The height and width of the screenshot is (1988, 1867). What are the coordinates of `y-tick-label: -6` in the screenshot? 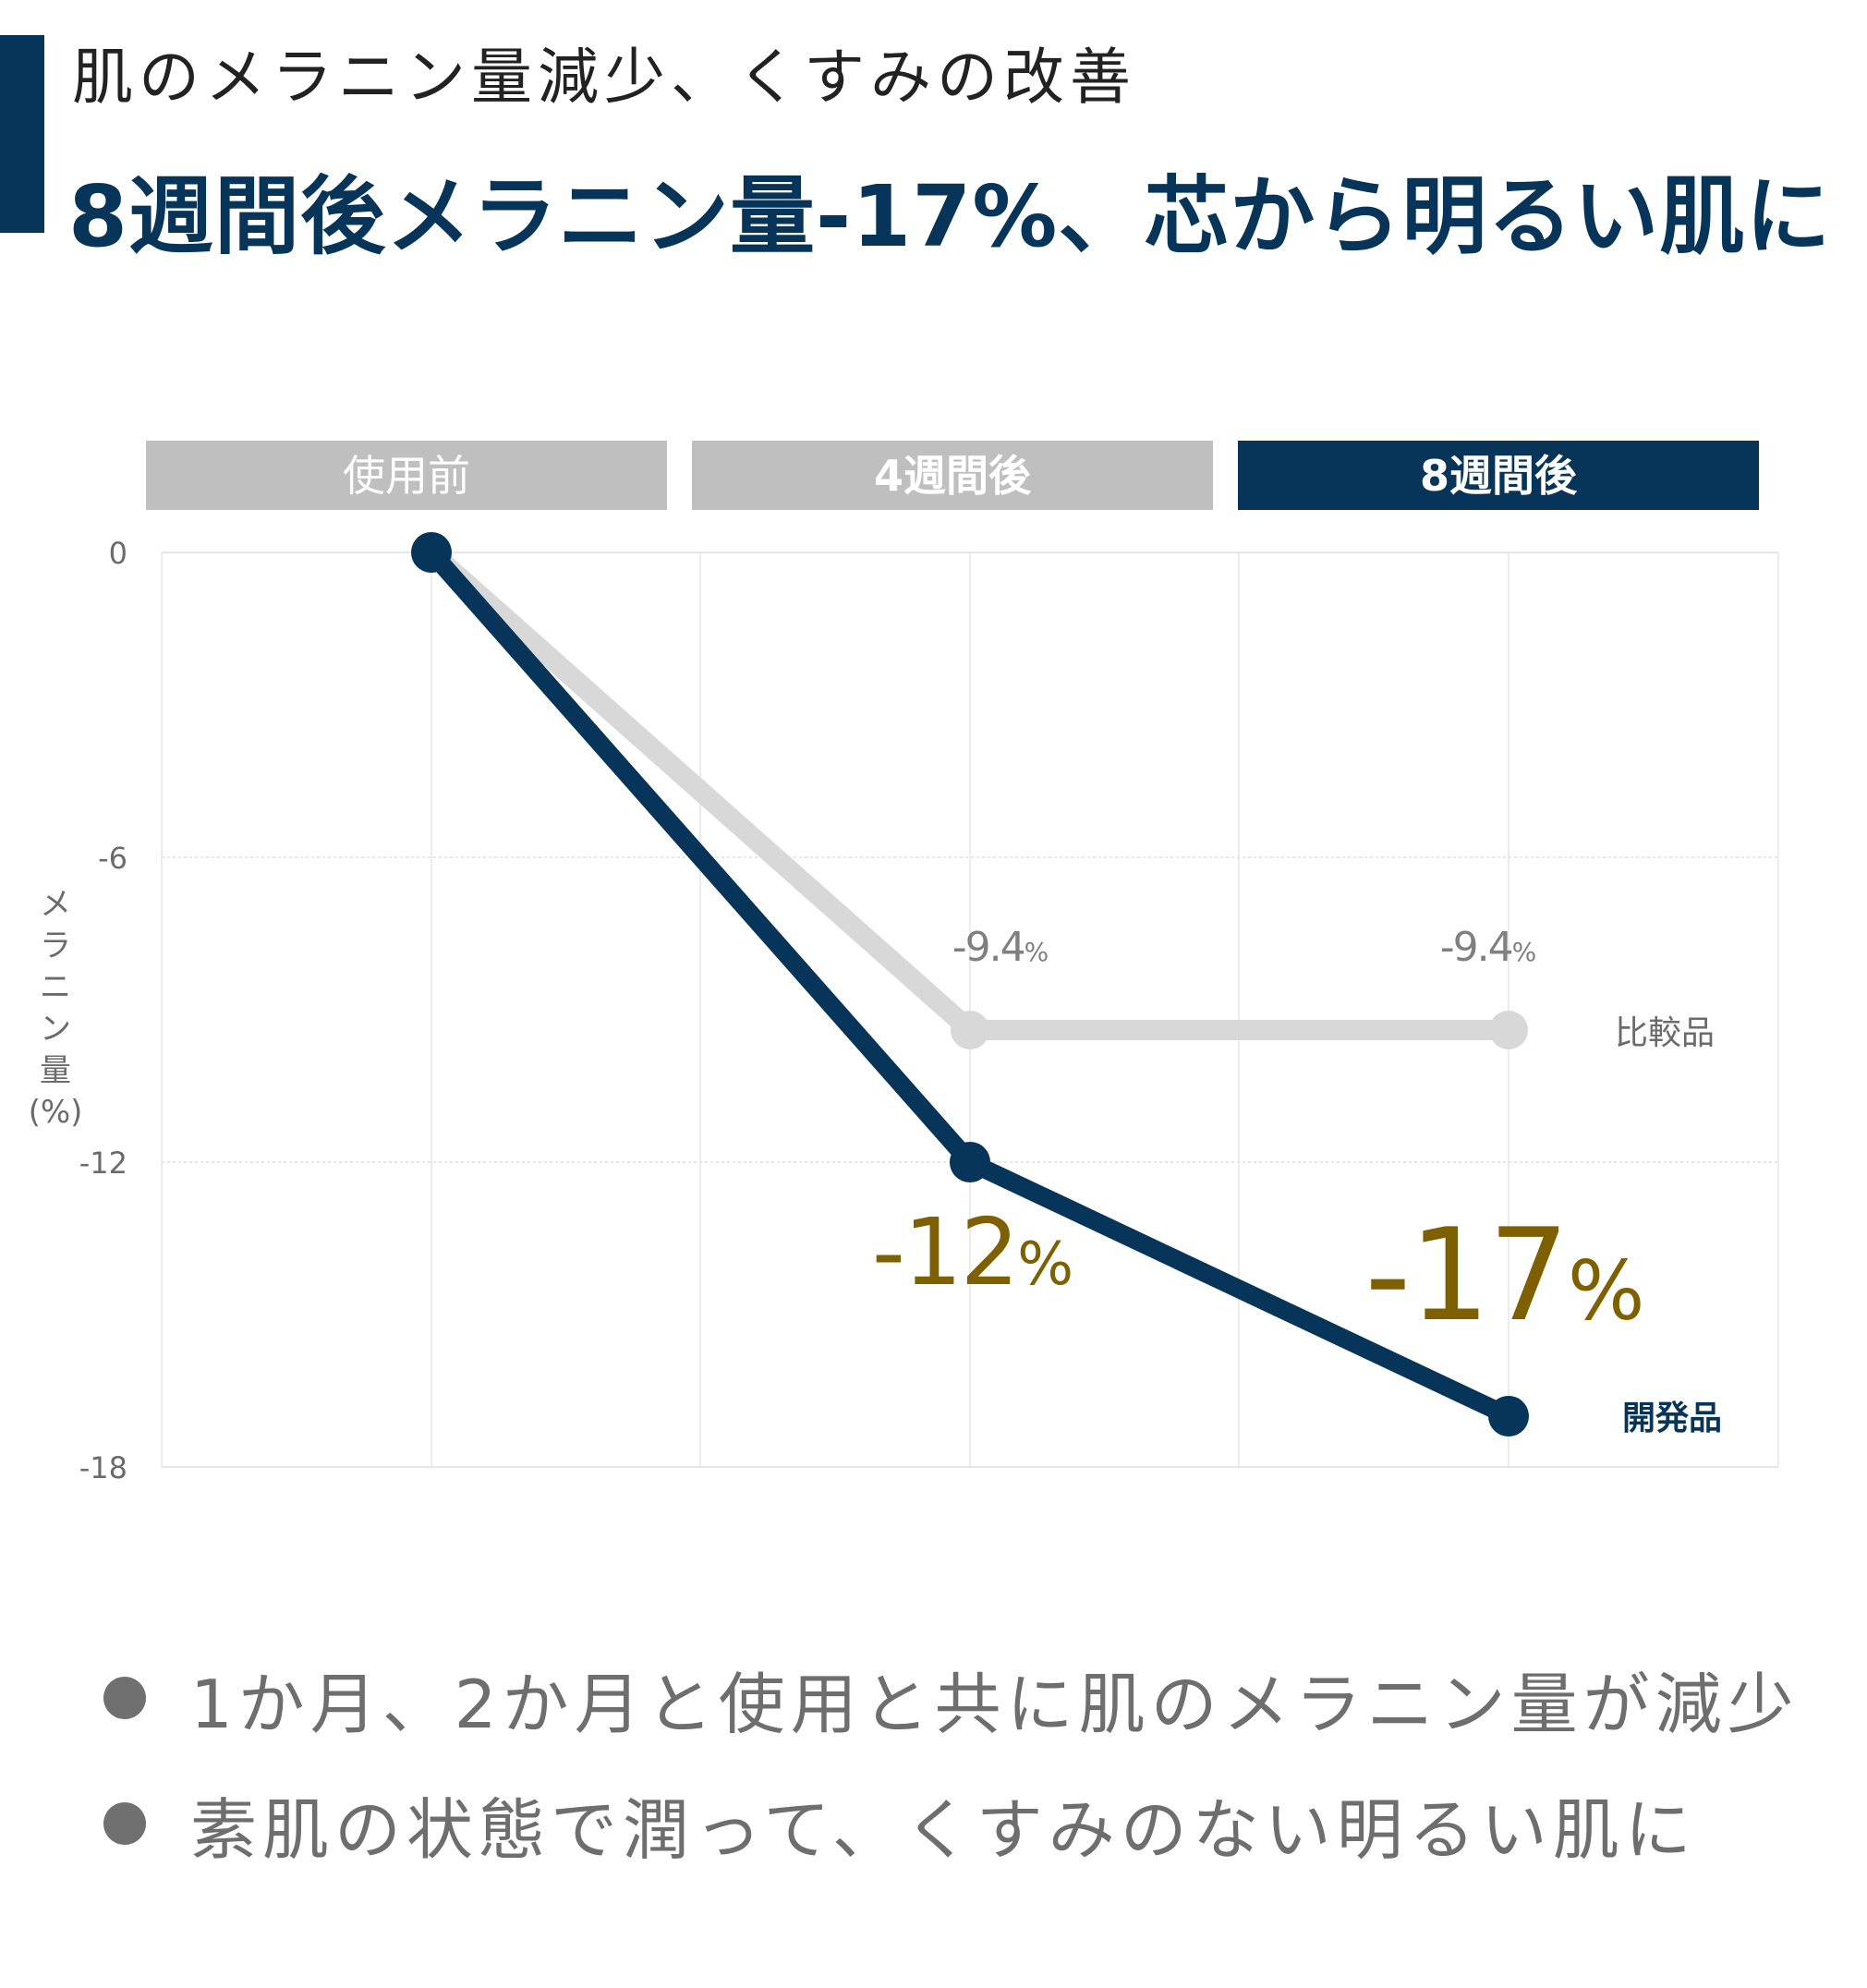 It's located at (112, 859).